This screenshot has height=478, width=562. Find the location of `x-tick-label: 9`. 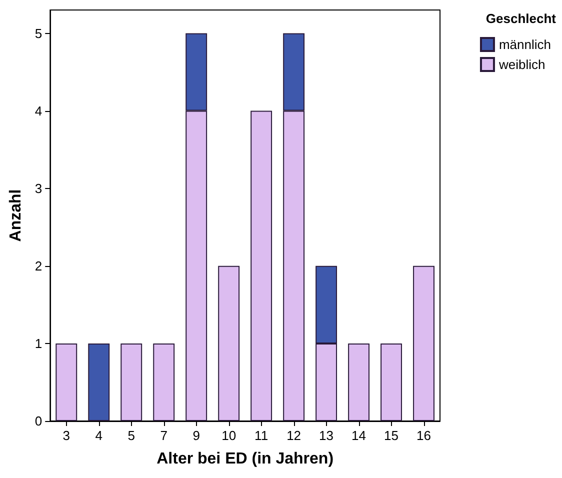

x-tick-label: 9 is located at coordinates (196, 435).